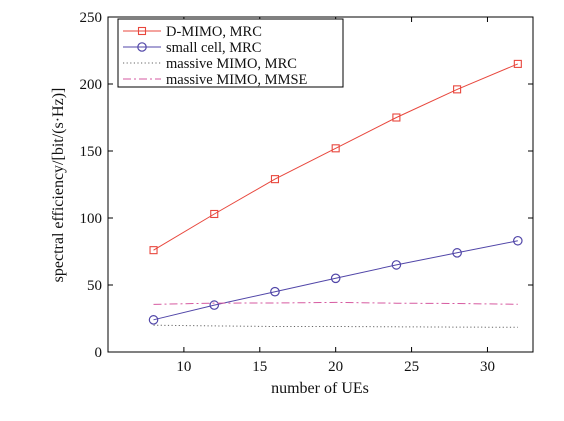 This screenshot has width=564, height=421. Describe the element at coordinates (335, 367) in the screenshot. I see `x-tick-label: 20` at that location.